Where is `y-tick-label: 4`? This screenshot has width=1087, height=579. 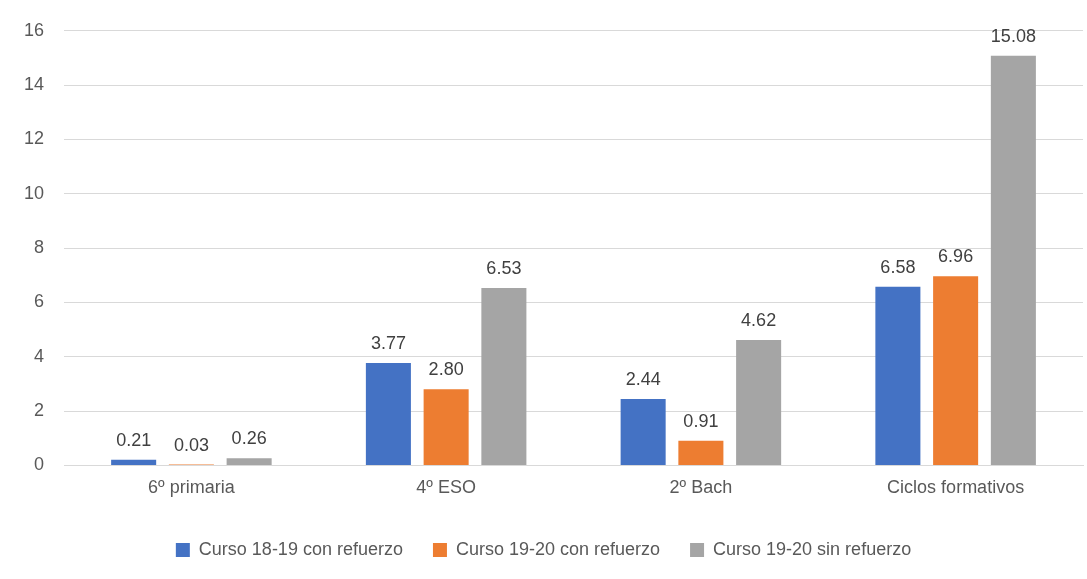 y-tick-label: 4 is located at coordinates (39, 355).